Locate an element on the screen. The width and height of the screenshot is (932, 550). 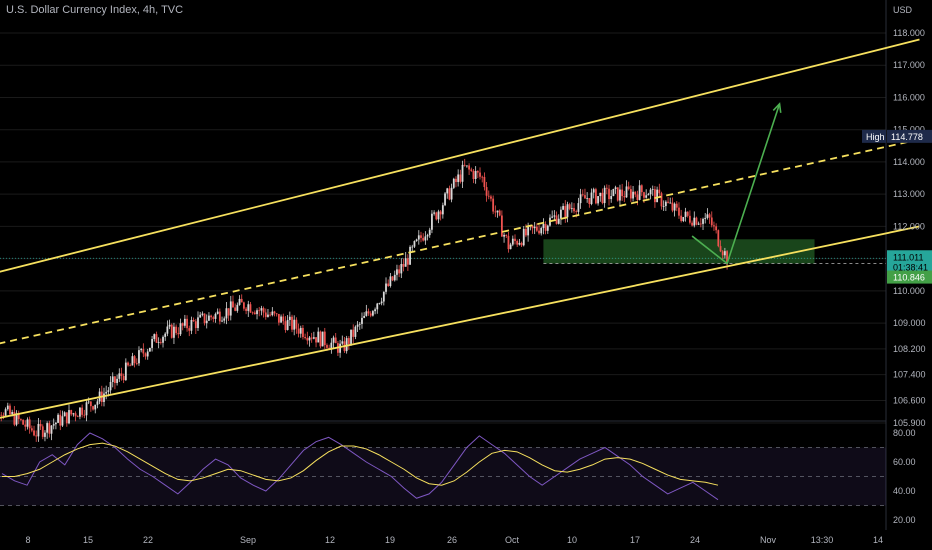
price-tick-12: 106.600 is located at coordinates (909, 400).